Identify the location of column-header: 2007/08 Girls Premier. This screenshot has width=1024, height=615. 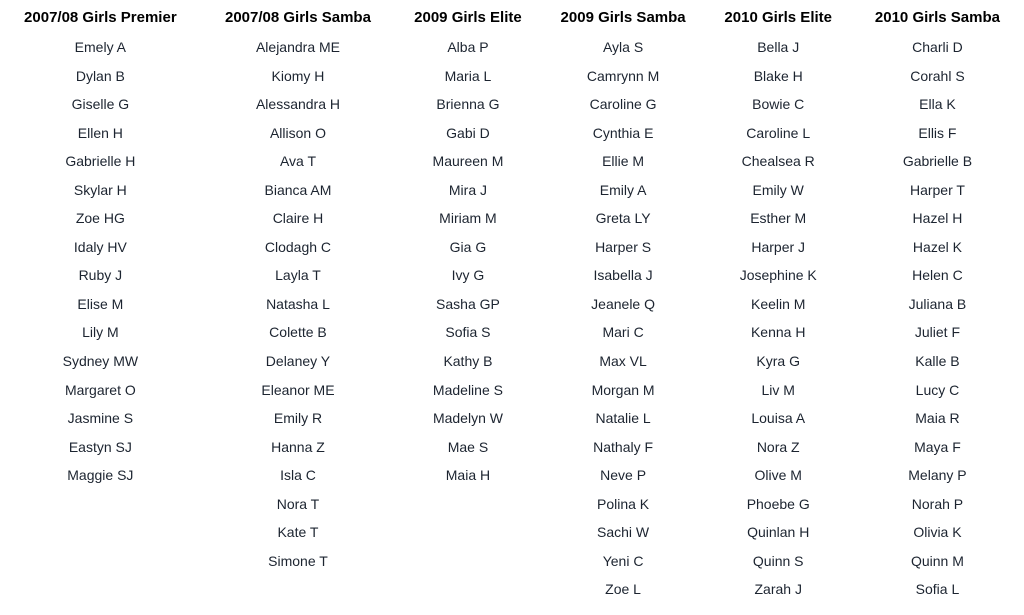
(100, 17).